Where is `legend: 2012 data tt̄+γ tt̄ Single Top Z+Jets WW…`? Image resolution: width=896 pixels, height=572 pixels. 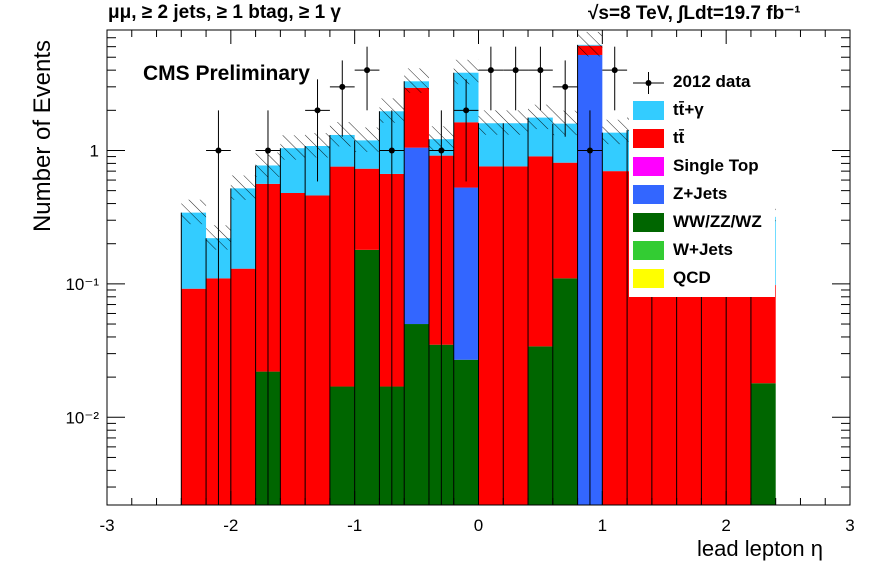 legend: 2012 data tt̄+γ tt̄ Single Top Z+Jets WW… is located at coordinates (702, 183).